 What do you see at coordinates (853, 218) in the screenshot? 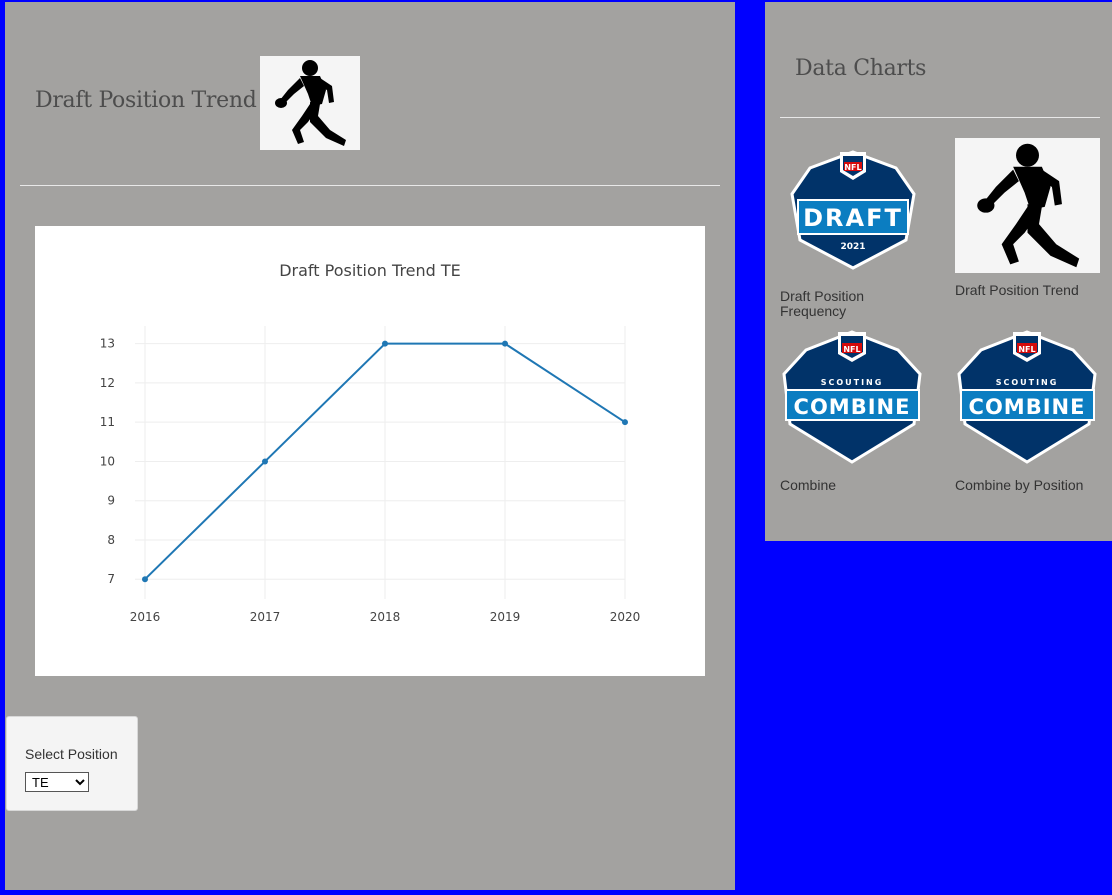
I see `logo-main-text: DRAFT` at bounding box center [853, 218].